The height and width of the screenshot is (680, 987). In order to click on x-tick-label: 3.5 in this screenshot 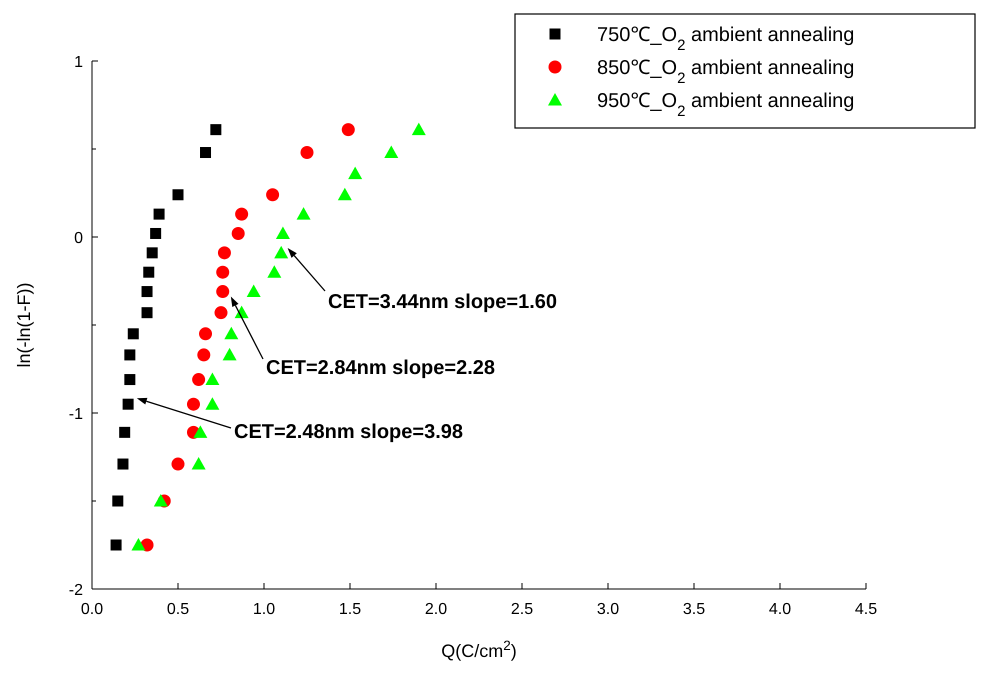, I will do `click(694, 609)`.